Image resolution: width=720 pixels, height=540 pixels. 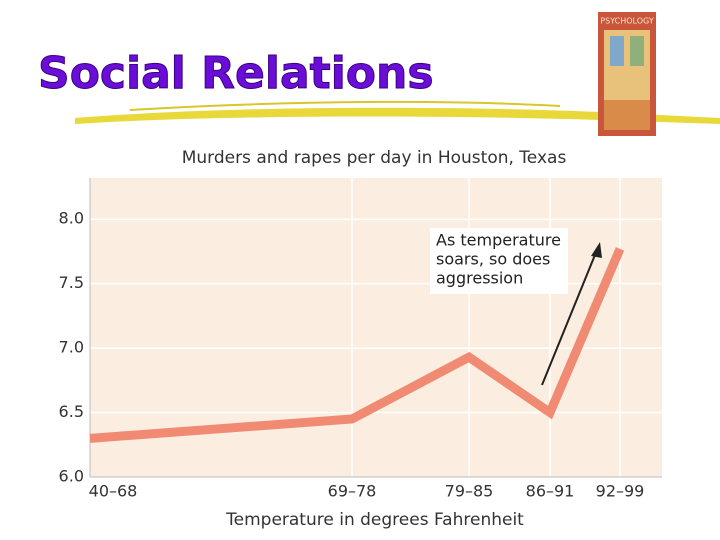 I want to click on x-tick-label: 86–91, so click(x=550, y=491).